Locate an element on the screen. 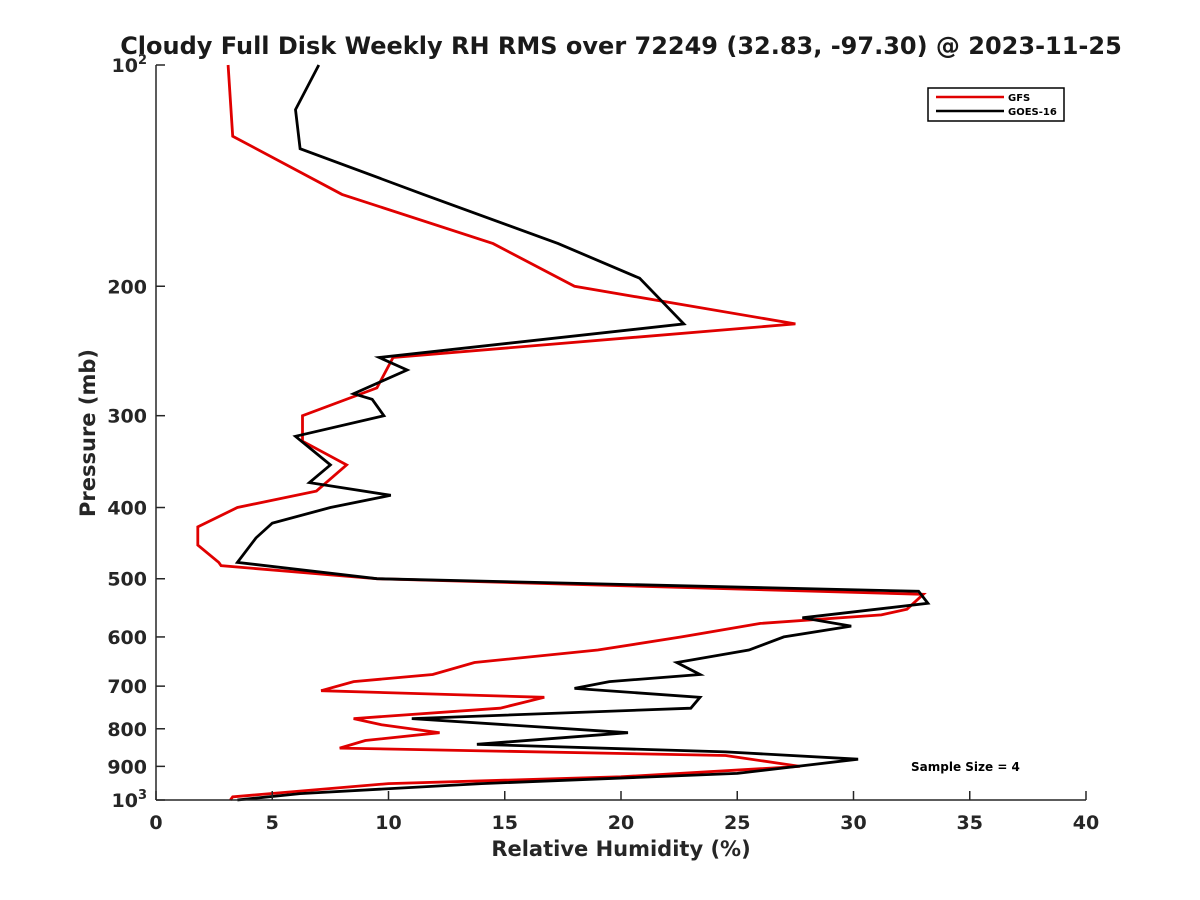 This screenshot has height=900, width=1200. legend-label-goes16: GOES-16 is located at coordinates (1032, 112).